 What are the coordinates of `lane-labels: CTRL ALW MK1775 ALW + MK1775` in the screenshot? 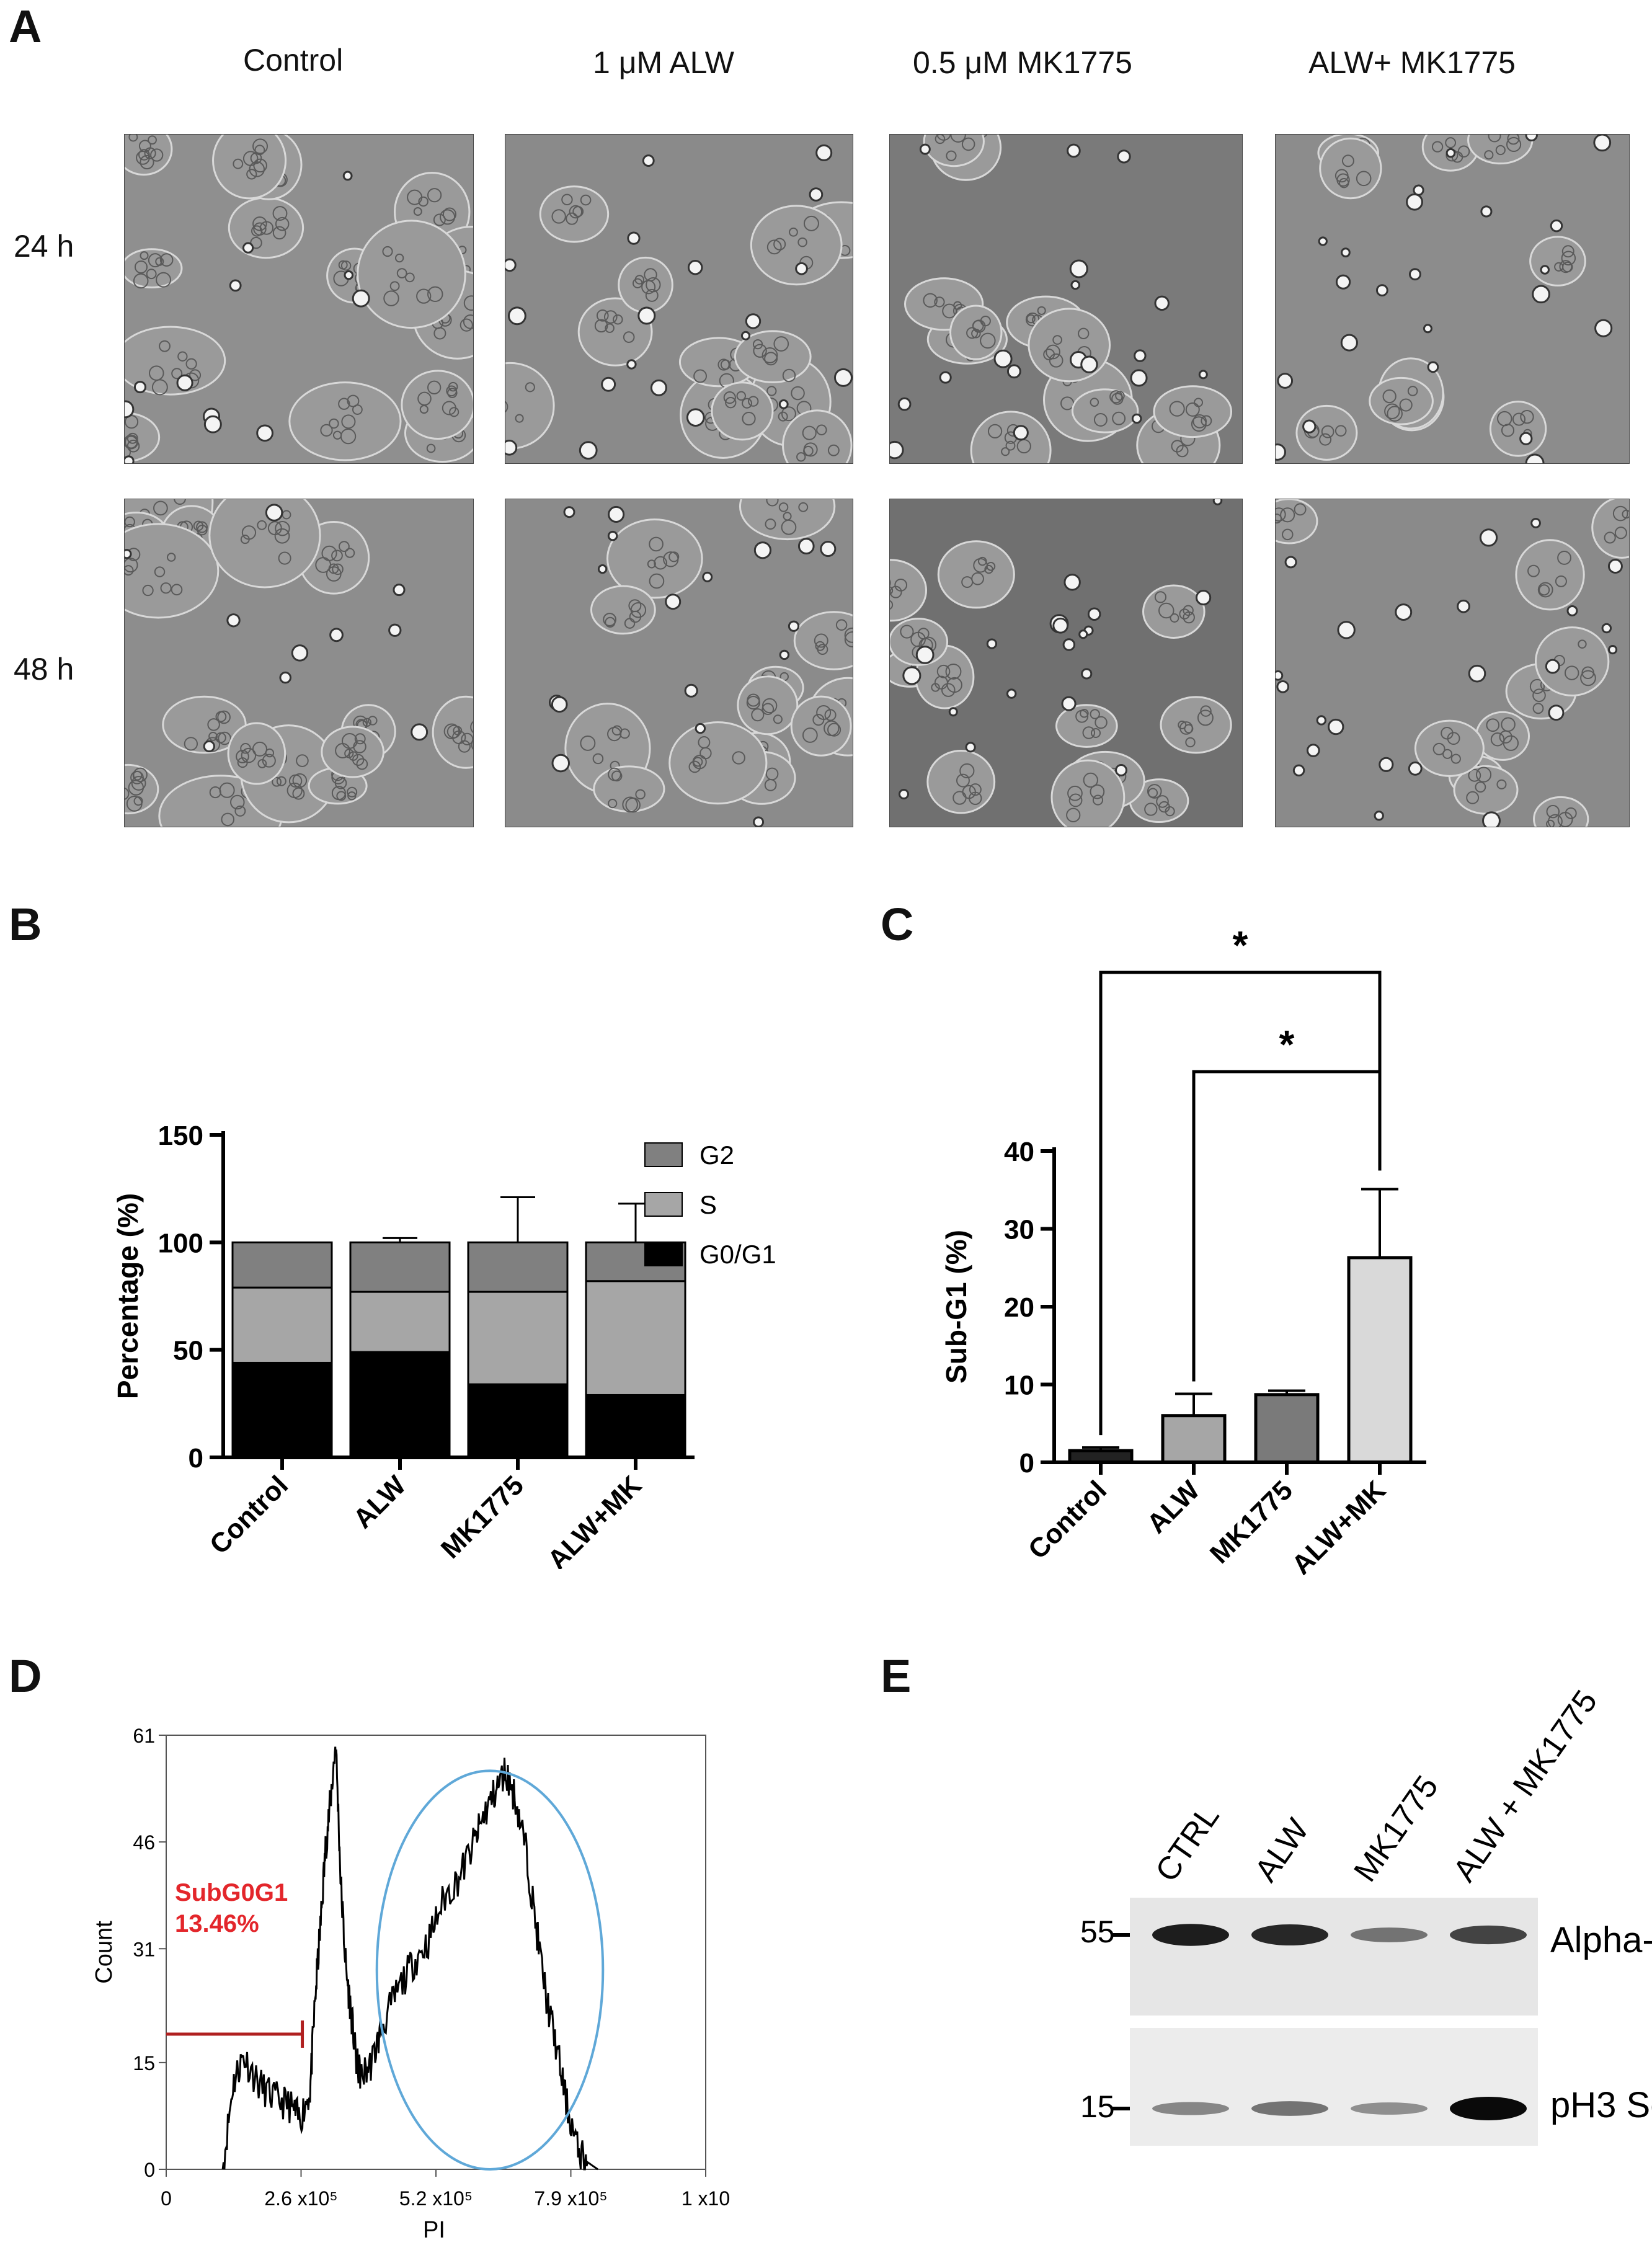 It's located at (1376, 1787).